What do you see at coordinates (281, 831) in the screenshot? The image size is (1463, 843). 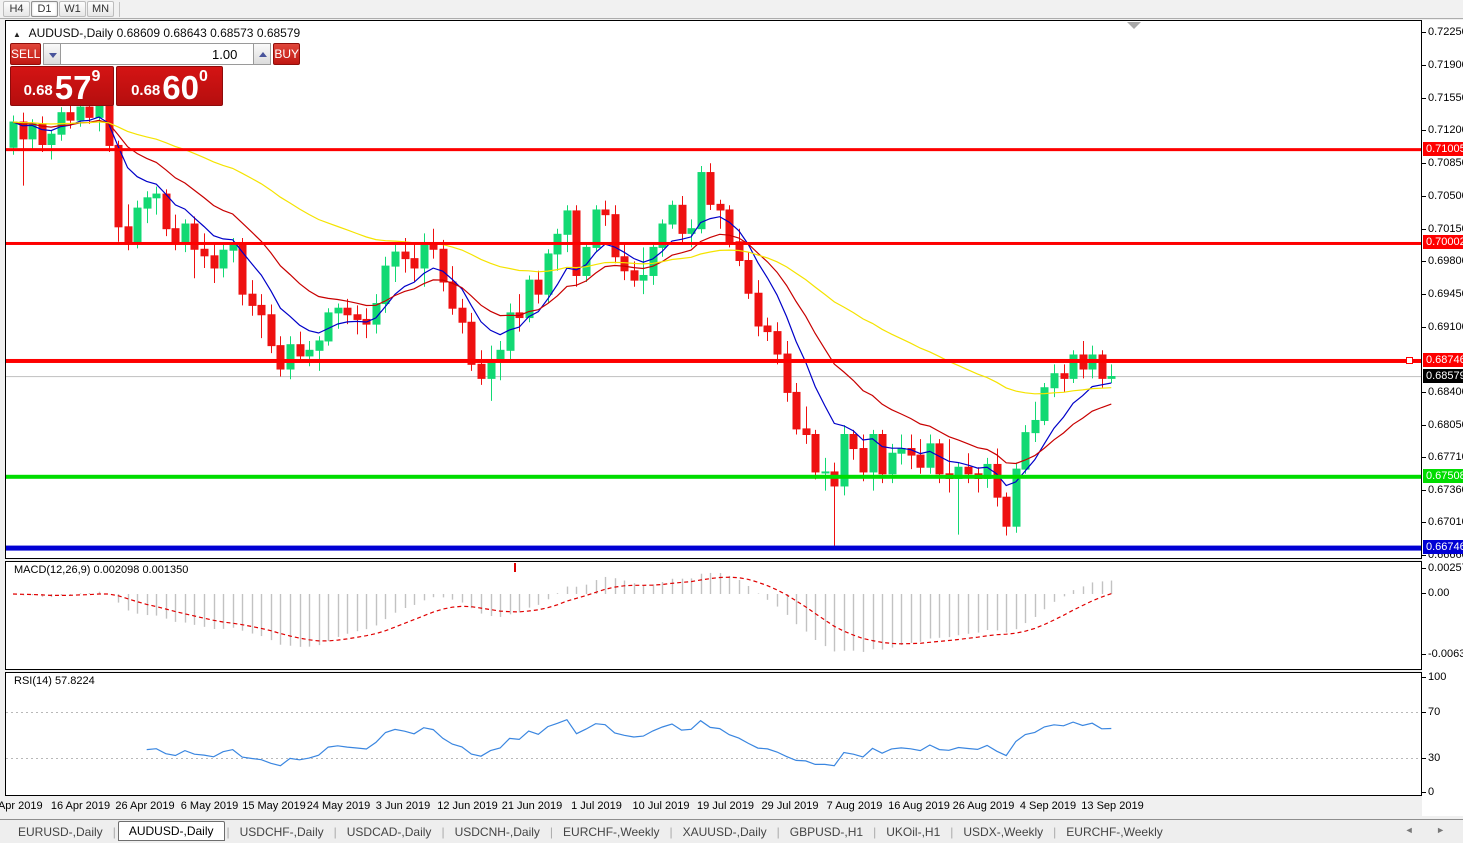 I see `tab-usdchf-daily: USDCHF-,Daily` at bounding box center [281, 831].